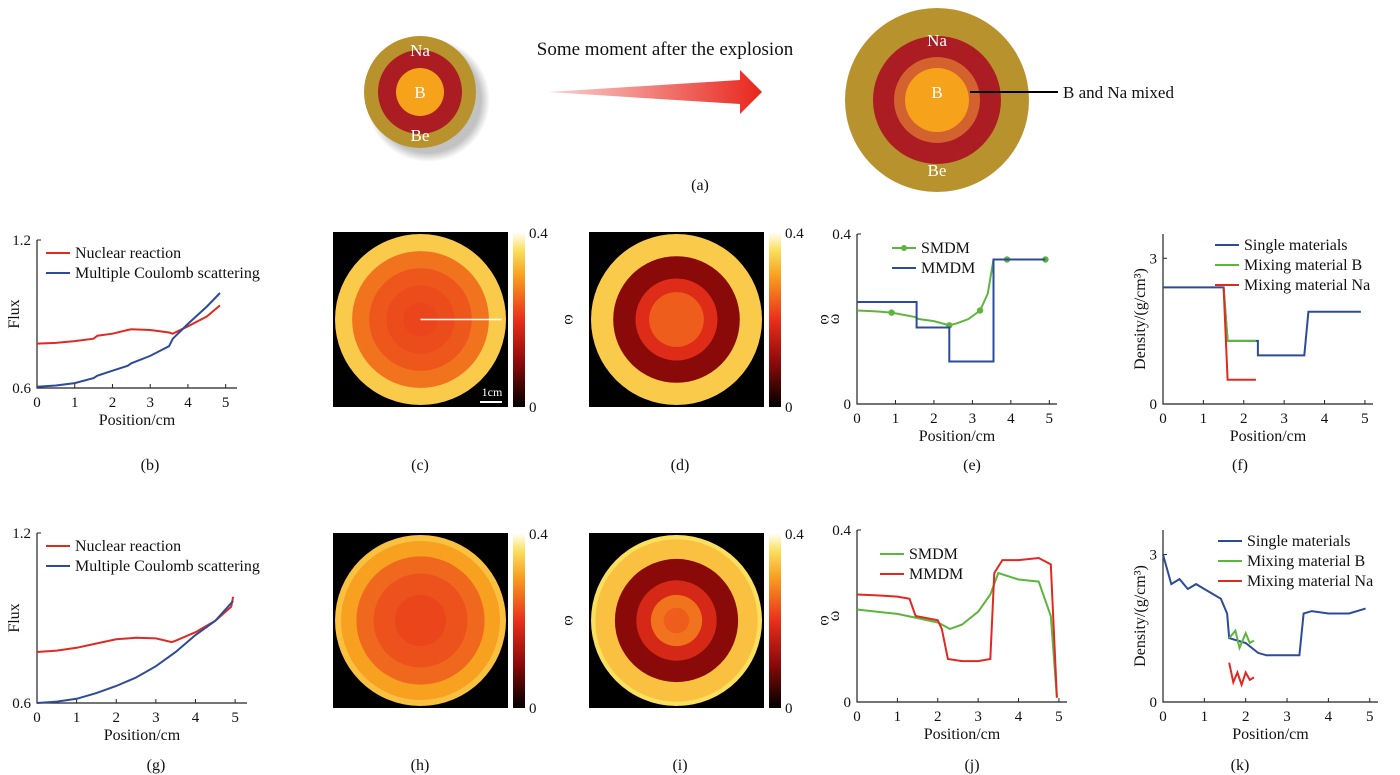 The width and height of the screenshot is (1400, 775). What do you see at coordinates (945, 248) in the screenshot?
I see `legend-entry: SMDM` at bounding box center [945, 248].